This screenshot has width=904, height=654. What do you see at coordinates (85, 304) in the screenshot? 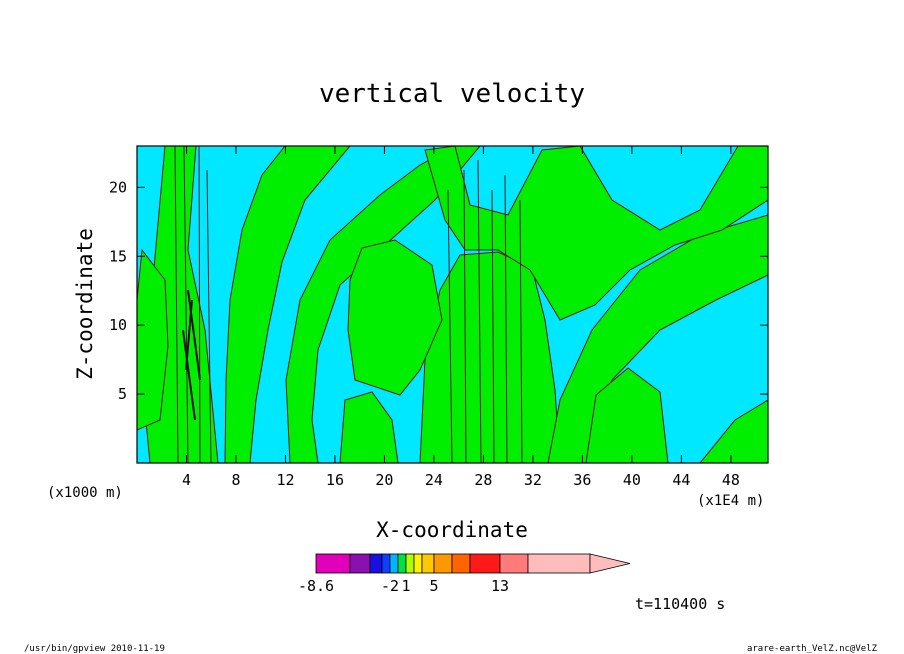
I see `y-axis-label: Z-coordinate` at bounding box center [85, 304].